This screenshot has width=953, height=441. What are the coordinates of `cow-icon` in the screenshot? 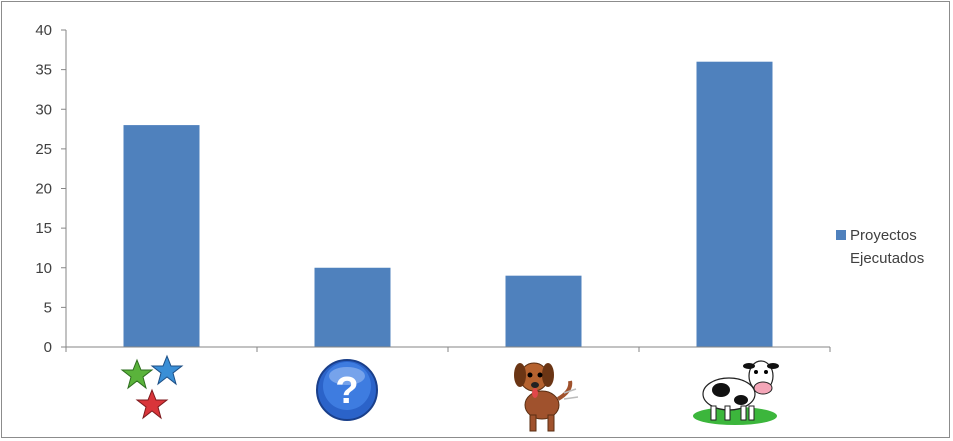 It's located at (736, 392).